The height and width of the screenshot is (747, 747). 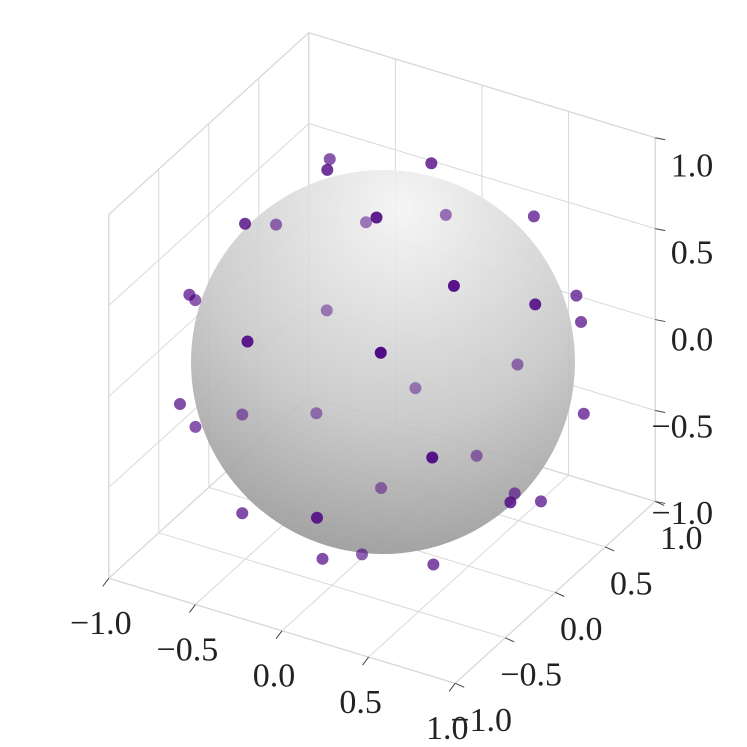 I want to click on x-tick-label: −0.5, so click(x=188, y=649).